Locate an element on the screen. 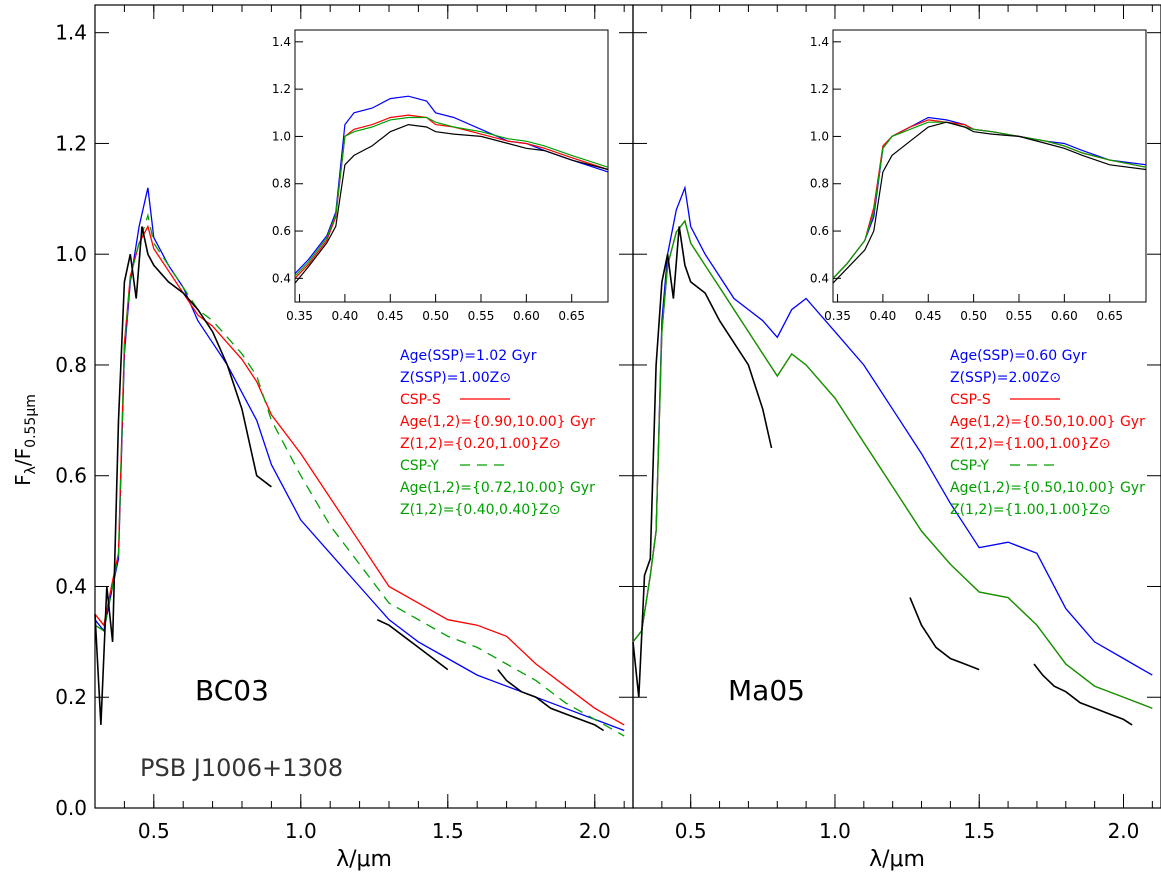 This screenshot has height=884, width=1161. y-tick-label: 1.2 is located at coordinates (71, 143).